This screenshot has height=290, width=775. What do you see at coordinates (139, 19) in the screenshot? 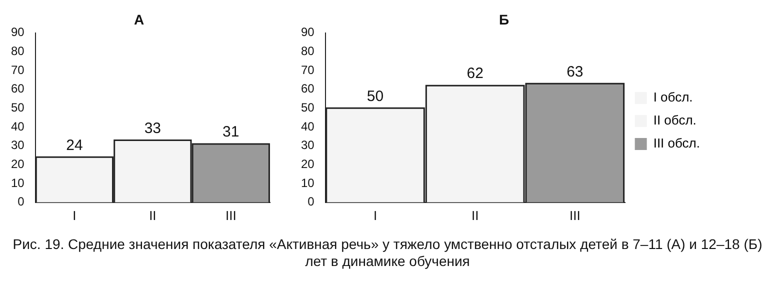
I see `chart-title: А` at bounding box center [139, 19].